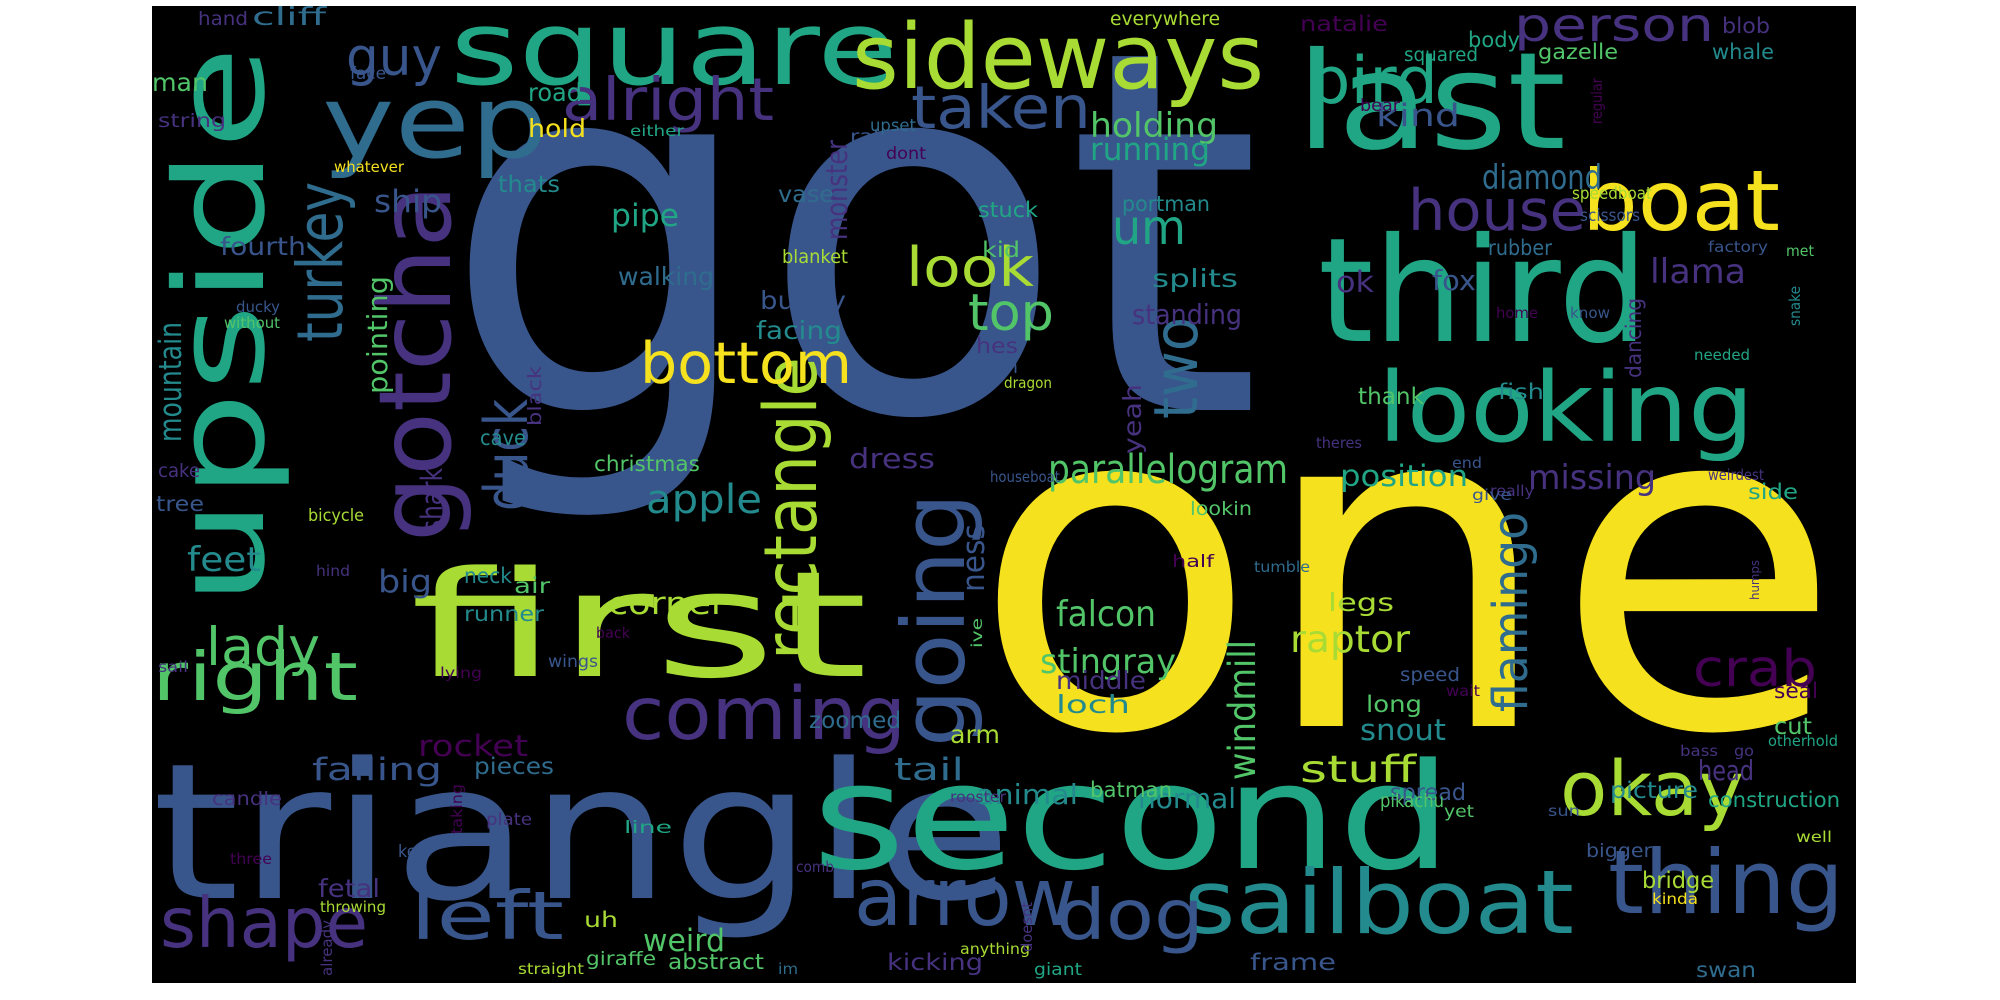  What do you see at coordinates (668, 100) in the screenshot?
I see `word-alright: alright` at bounding box center [668, 100].